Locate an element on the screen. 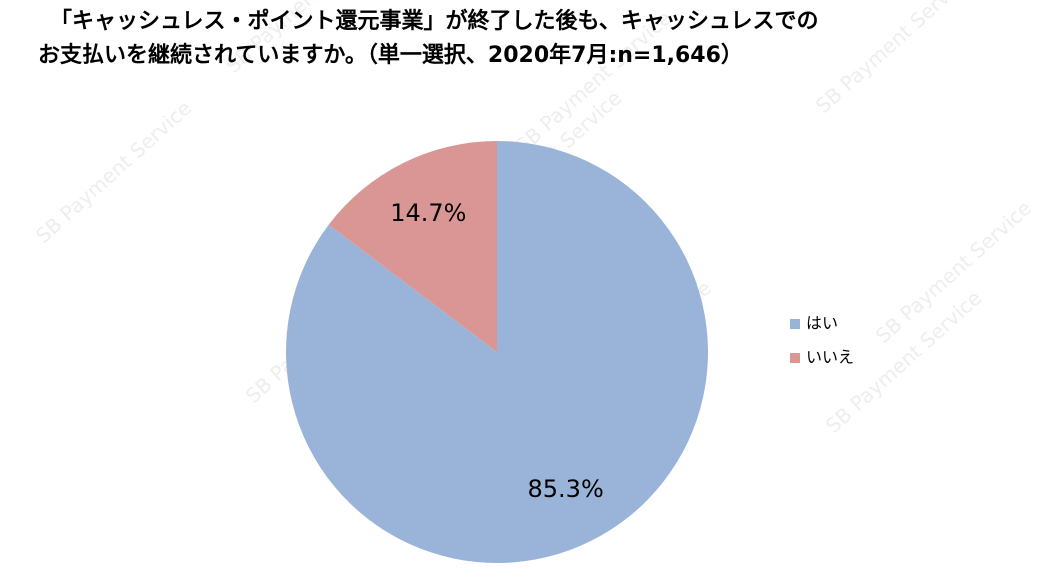  pie-slice is located at coordinates (412, 246).